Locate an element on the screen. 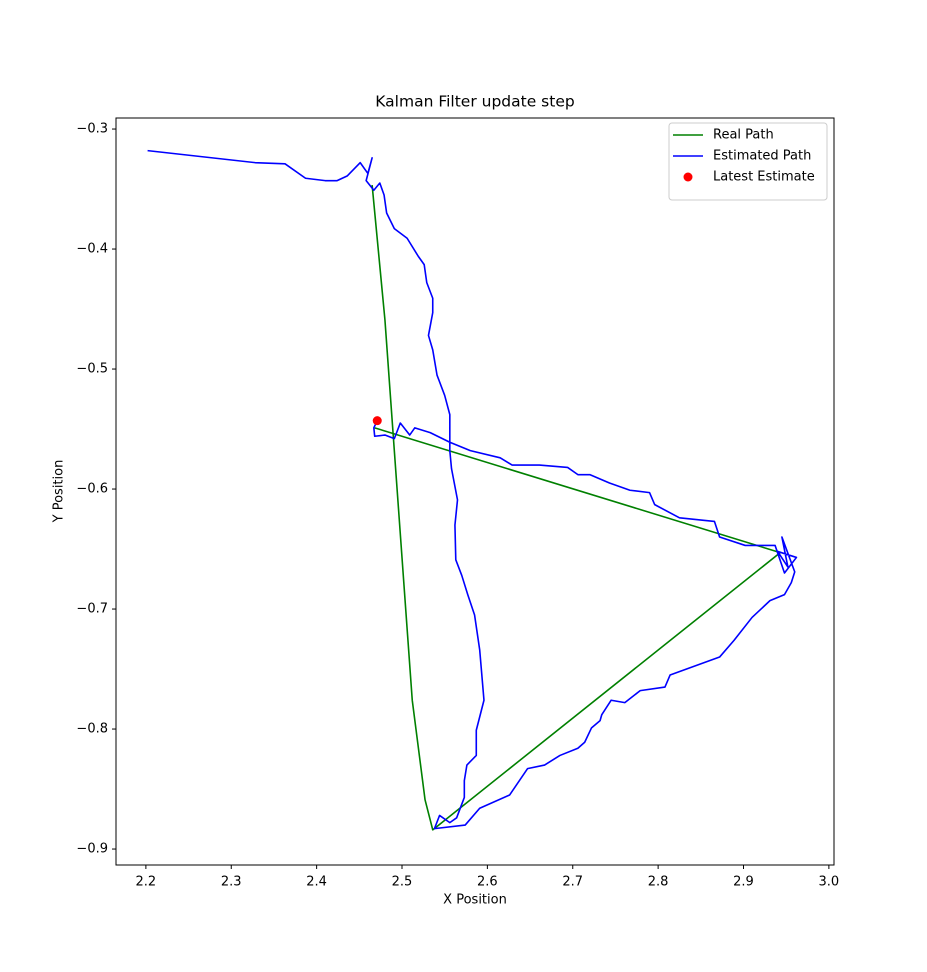 This screenshot has width=927, height=972. y-tick-label: −0.9 is located at coordinates (92, 849).